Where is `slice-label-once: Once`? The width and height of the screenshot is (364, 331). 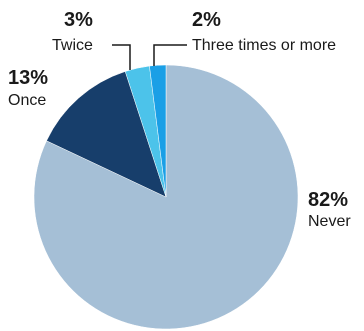 slice-label-once: Once is located at coordinates (27, 100).